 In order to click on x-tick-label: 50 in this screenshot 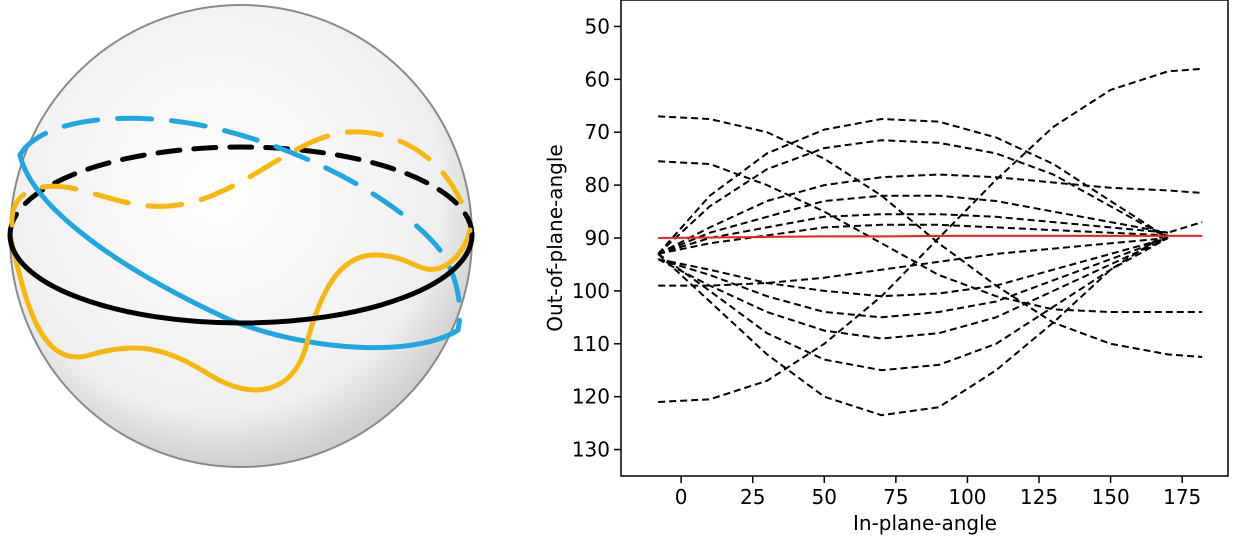, I will do `click(824, 497)`.